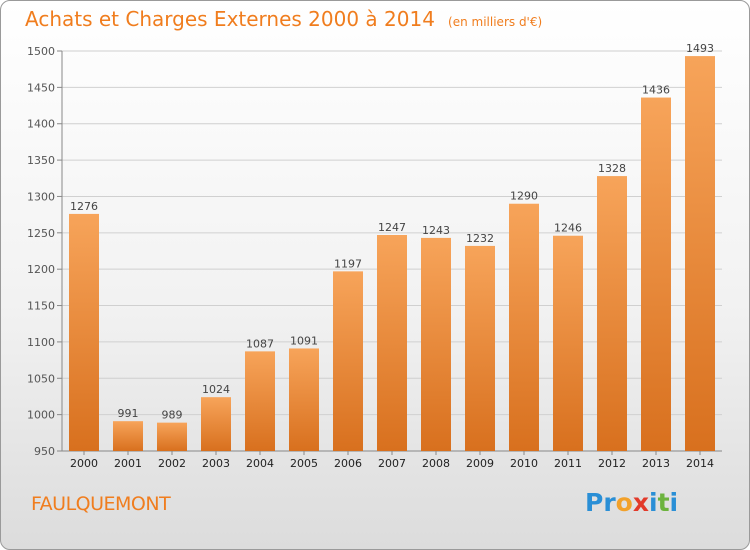  I want to click on x-tick-label-2001: 2001, so click(128, 463).